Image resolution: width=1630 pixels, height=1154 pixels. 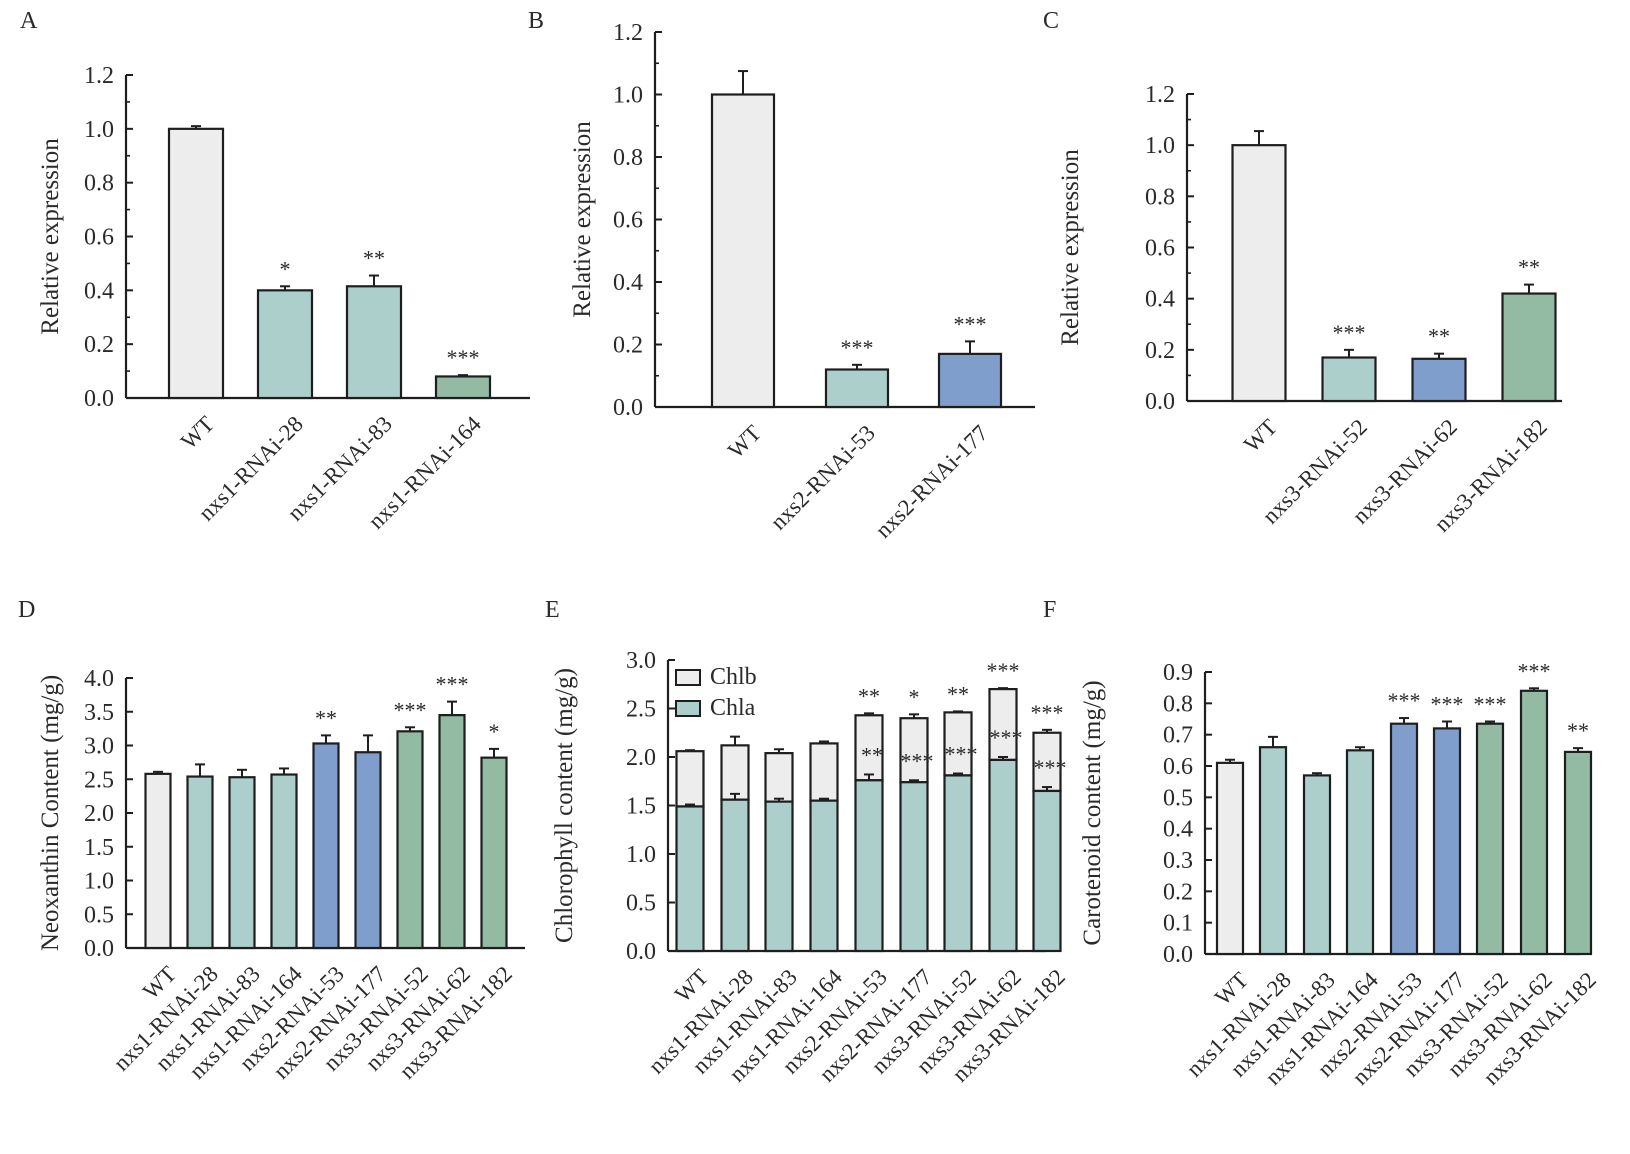 I want to click on significance-marker-total: ***, so click(x=1003, y=670).